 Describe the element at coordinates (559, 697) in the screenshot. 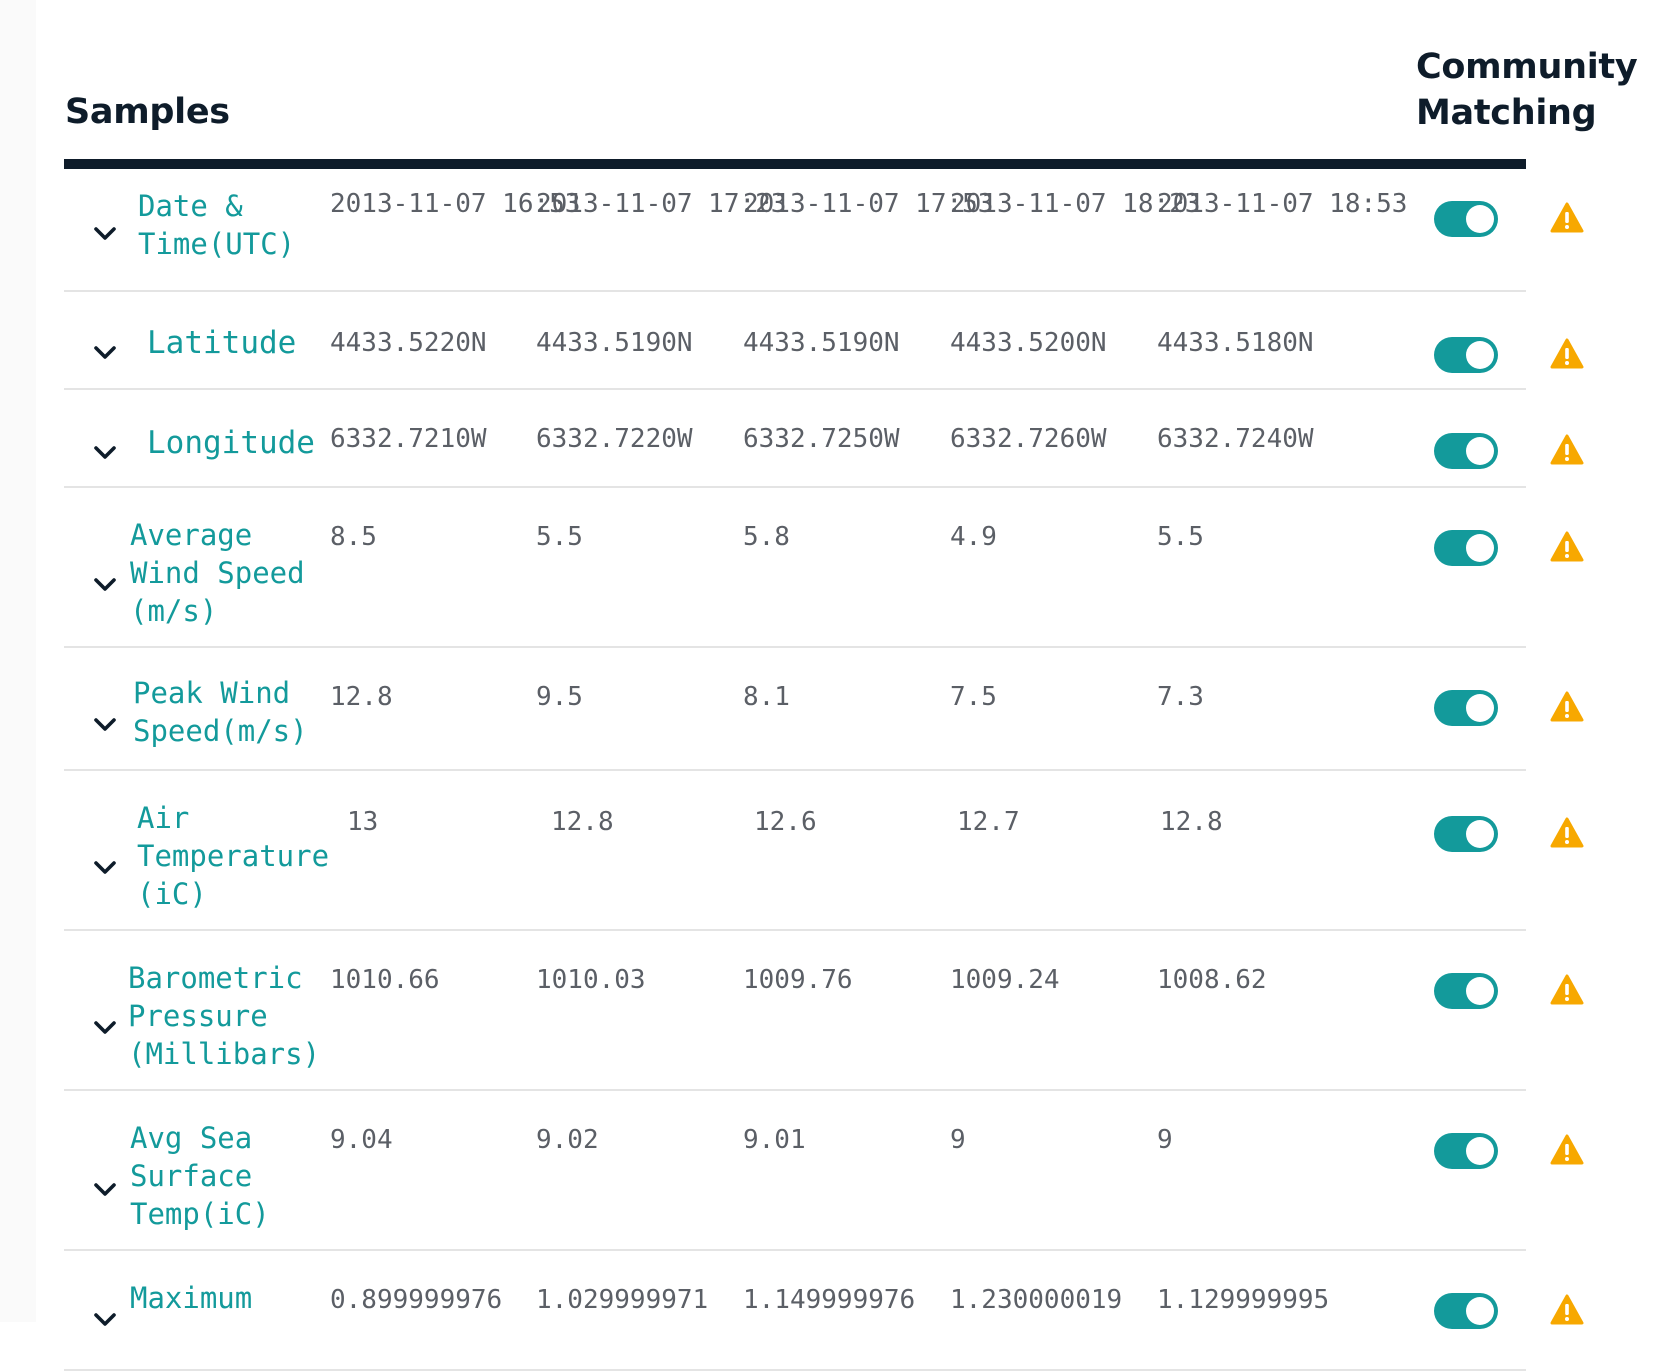

I see `sample-value: 9.5` at that location.